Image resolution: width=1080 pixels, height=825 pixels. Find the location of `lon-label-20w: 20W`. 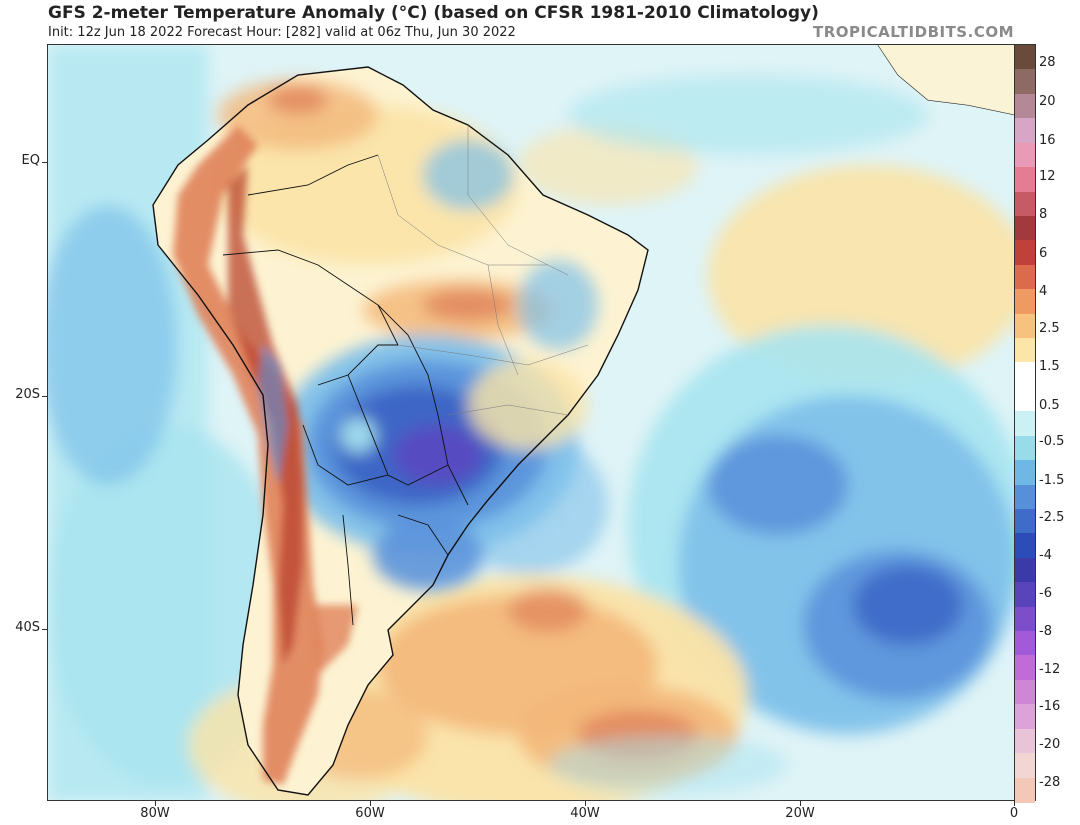

lon-label-20w: 20W is located at coordinates (800, 813).